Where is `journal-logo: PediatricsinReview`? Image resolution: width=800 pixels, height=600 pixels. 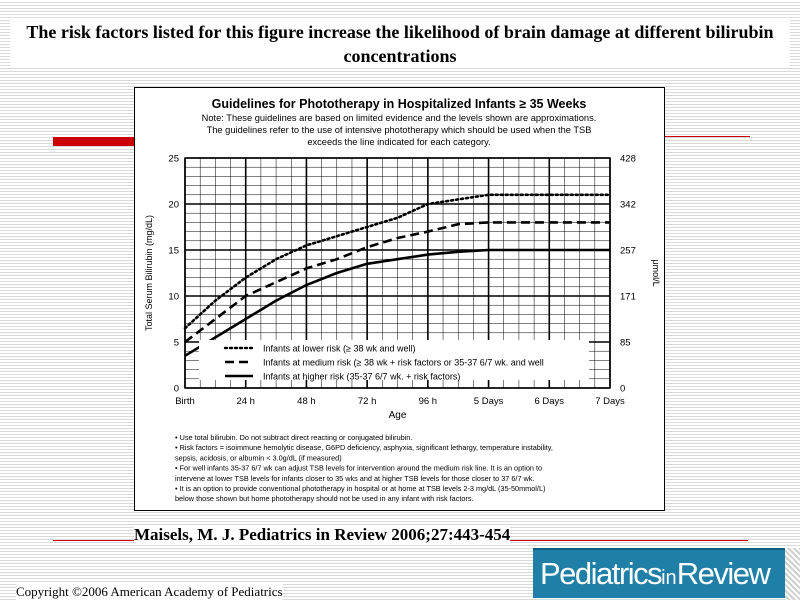
journal-logo: PediatricsinReview is located at coordinates (659, 573).